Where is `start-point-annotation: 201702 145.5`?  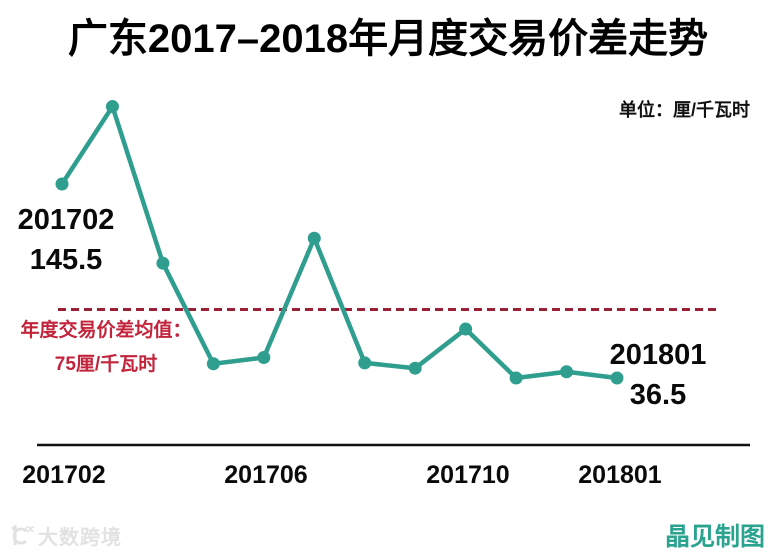 start-point-annotation: 201702 145.5 is located at coordinates (66, 240).